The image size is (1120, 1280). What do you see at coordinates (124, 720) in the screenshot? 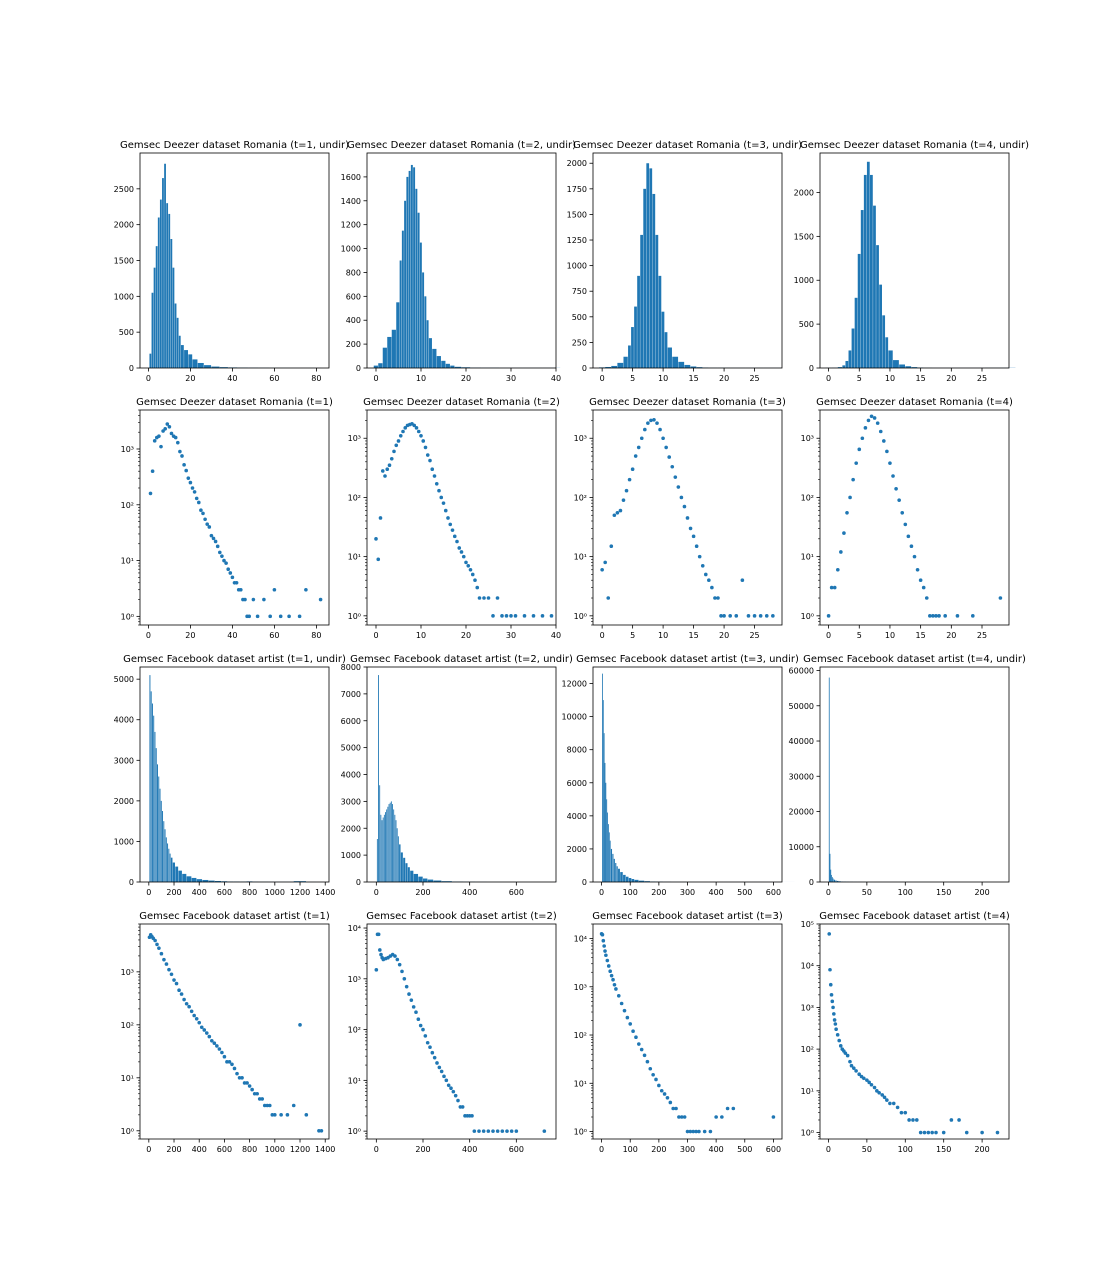
I see `y-tick-label: 4000` at bounding box center [124, 720].